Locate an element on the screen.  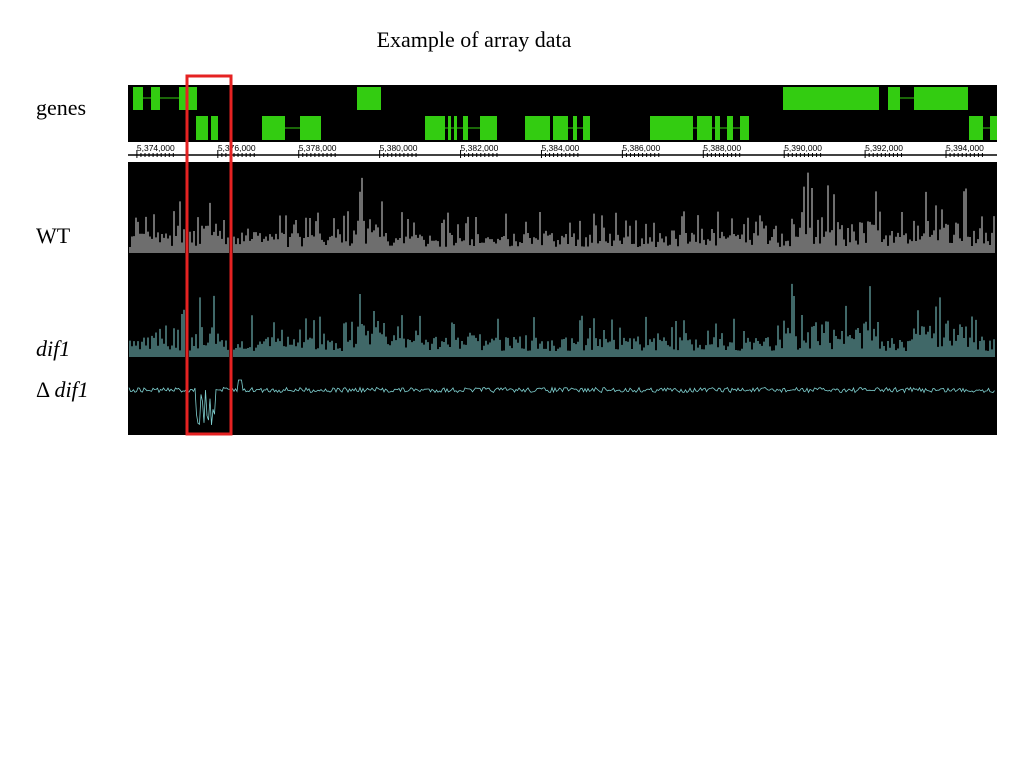
tick-label: 5,376,000 is located at coordinates (237, 148).